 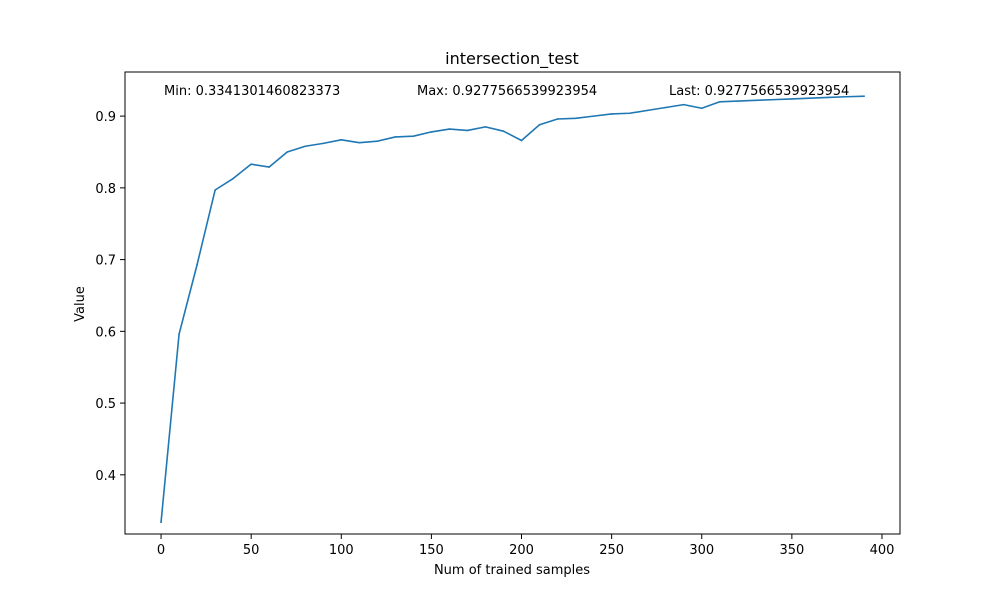 What do you see at coordinates (80, 304) in the screenshot?
I see `y-axis-label: Value` at bounding box center [80, 304].